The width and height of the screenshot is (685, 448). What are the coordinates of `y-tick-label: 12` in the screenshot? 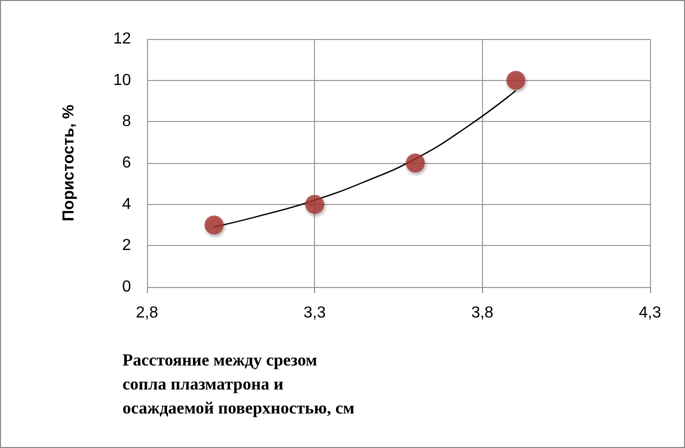 It's located at (122, 39).